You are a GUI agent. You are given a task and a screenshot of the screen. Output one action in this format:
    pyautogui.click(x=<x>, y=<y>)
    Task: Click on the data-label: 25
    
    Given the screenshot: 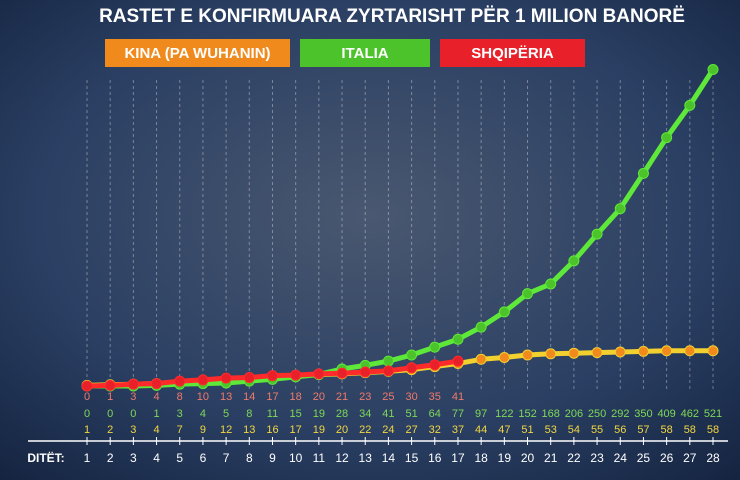 What is the action you would take?
    pyautogui.click(x=388, y=397)
    